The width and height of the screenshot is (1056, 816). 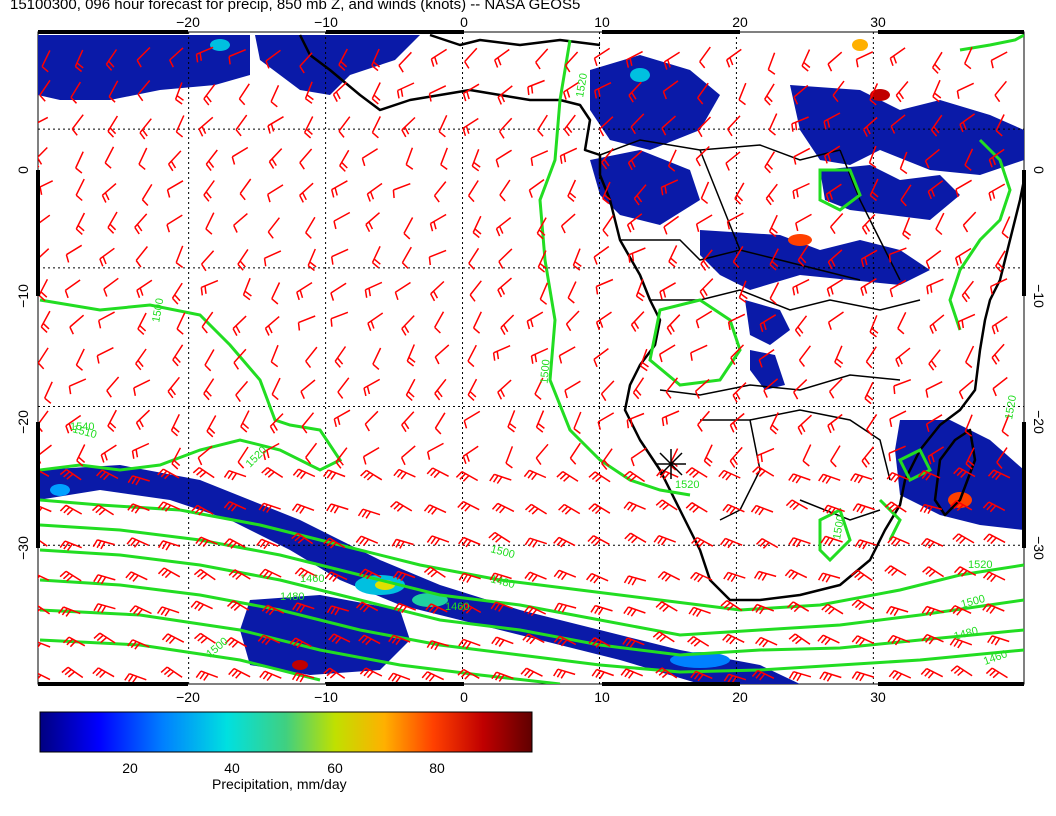 I want to click on lon-tick-label: 0, so click(x=464, y=22).